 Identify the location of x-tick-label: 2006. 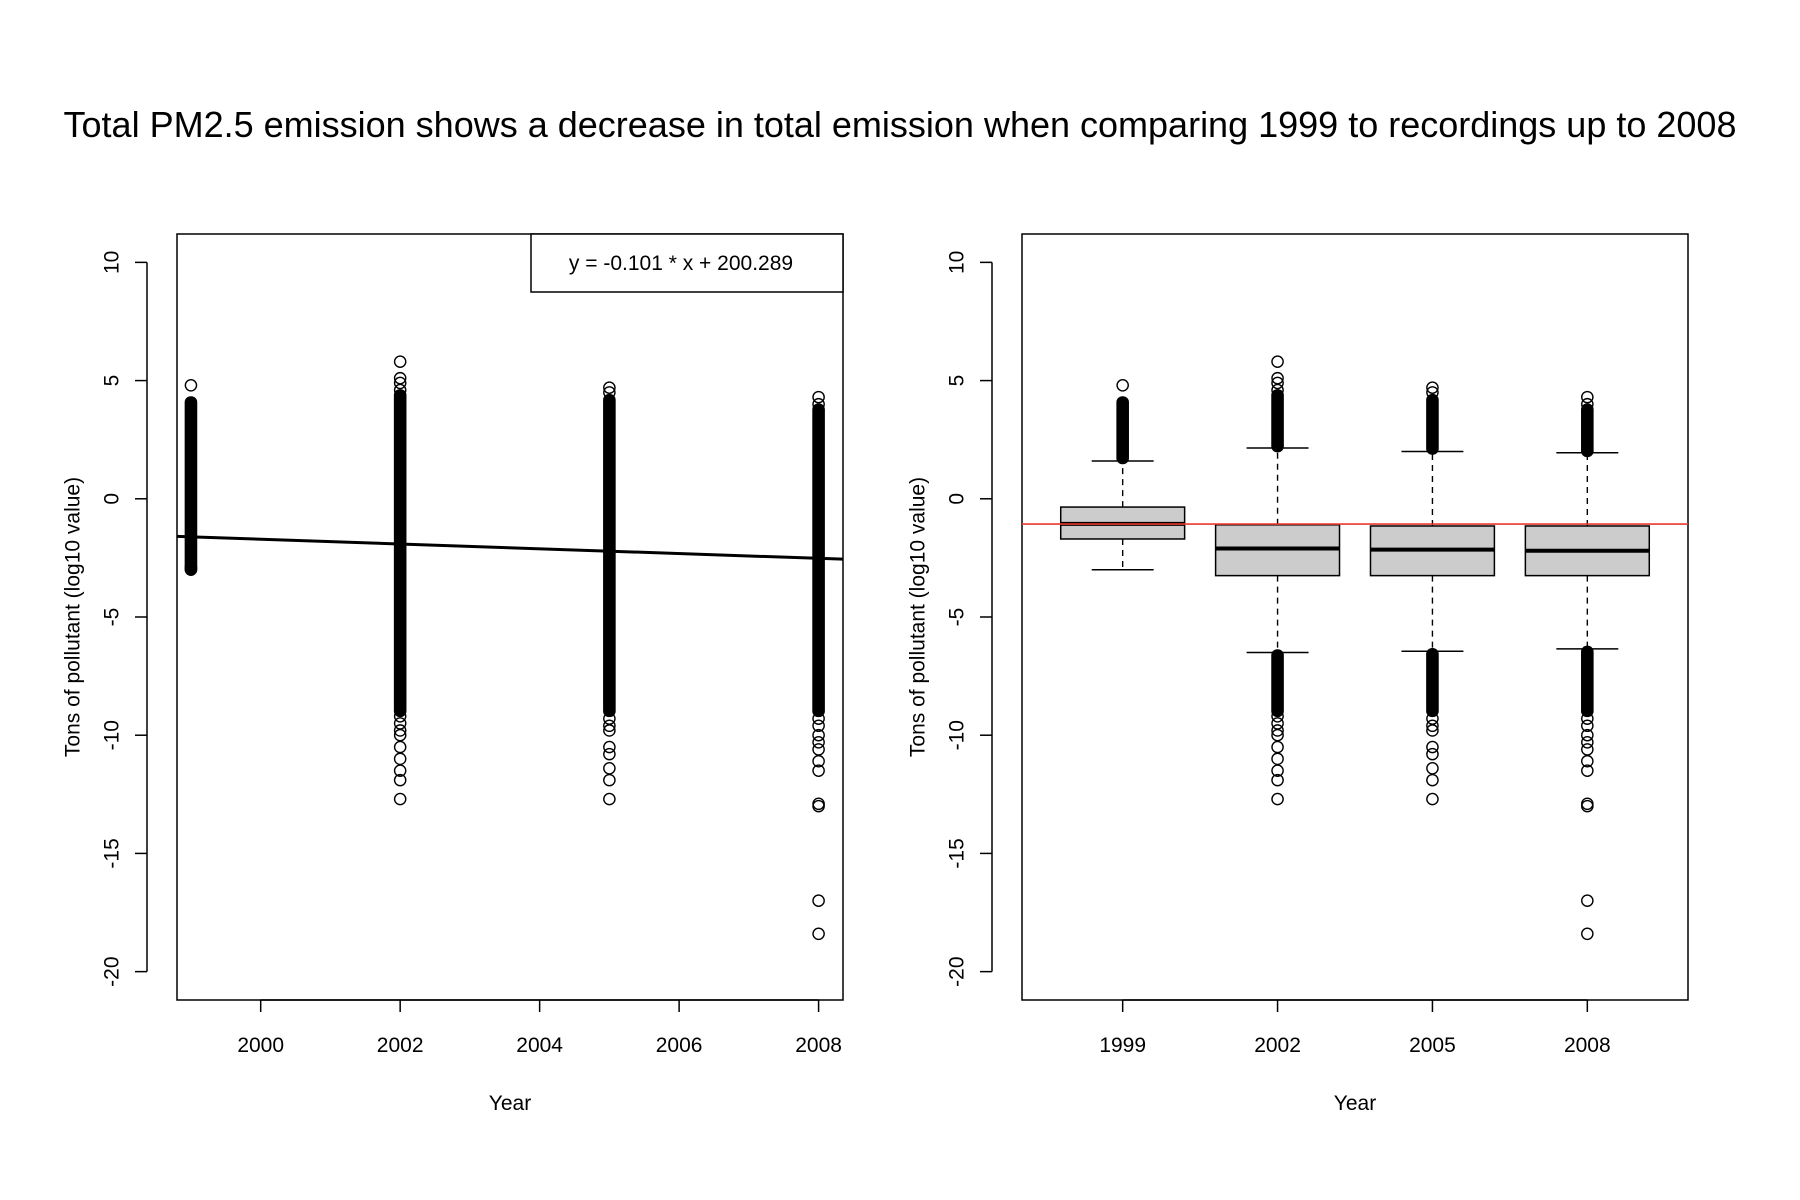
(679, 1045).